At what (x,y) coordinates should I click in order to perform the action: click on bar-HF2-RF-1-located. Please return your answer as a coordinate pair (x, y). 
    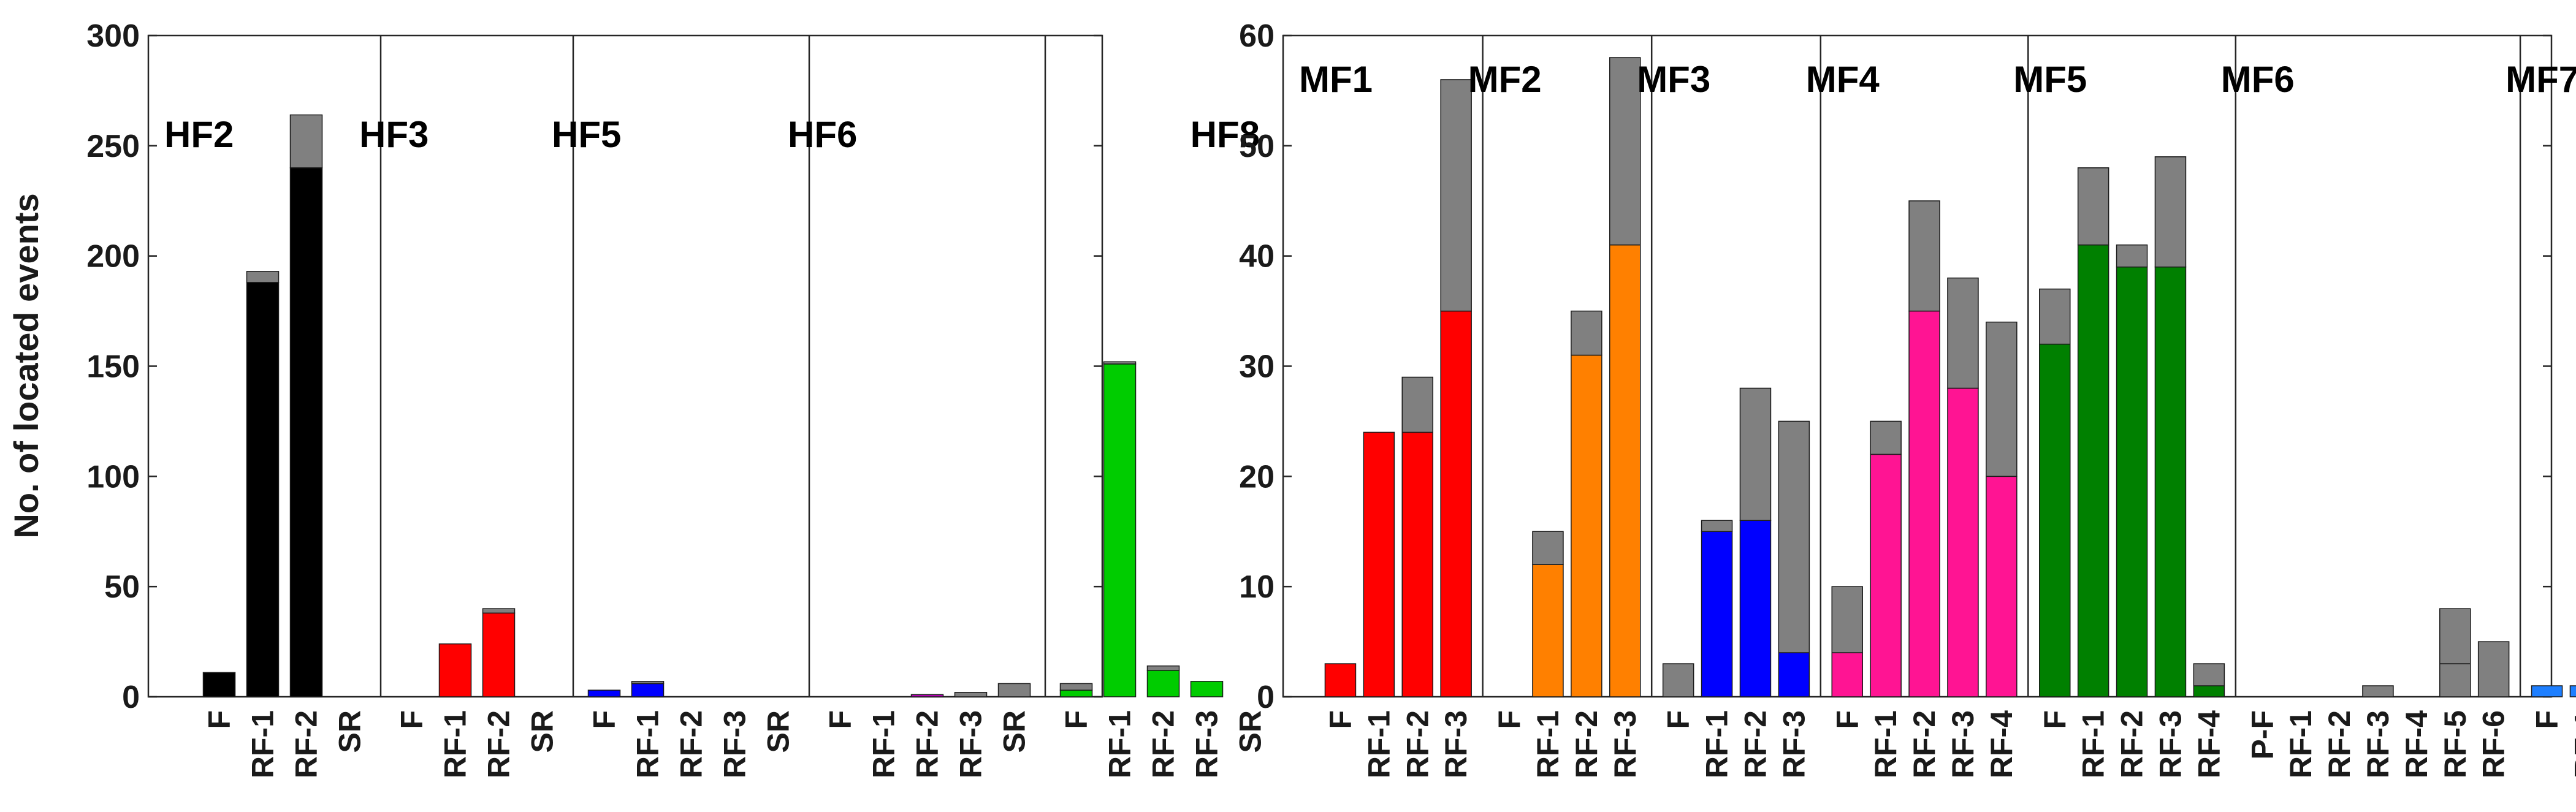
    Looking at the image, I should click on (263, 489).